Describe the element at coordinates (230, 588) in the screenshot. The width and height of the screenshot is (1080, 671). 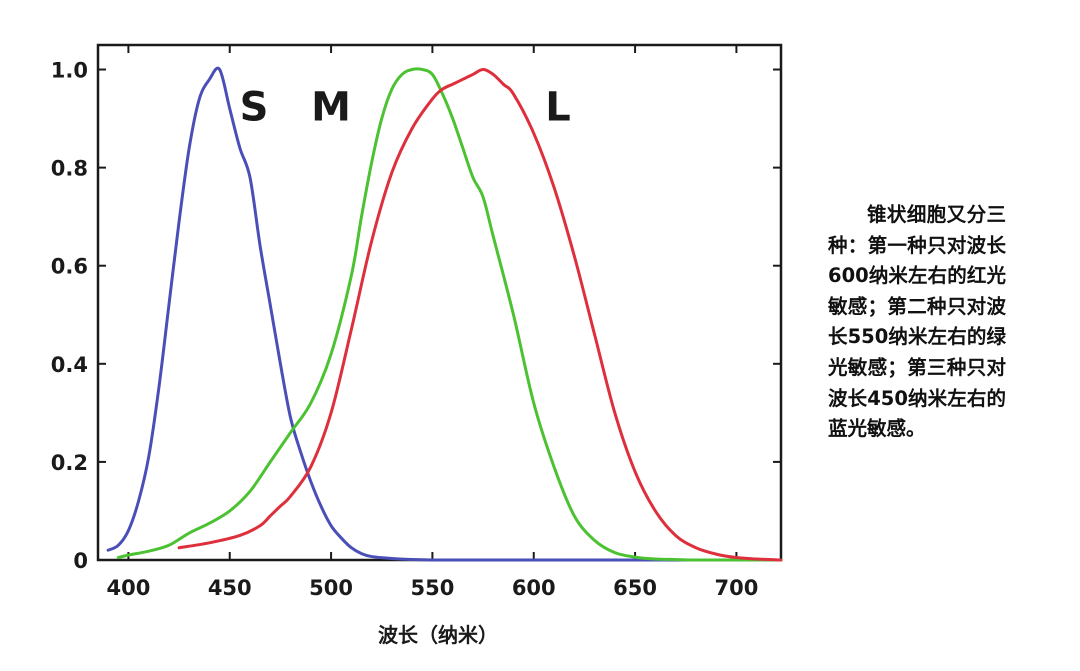
I see `x-tick-label: 450` at that location.